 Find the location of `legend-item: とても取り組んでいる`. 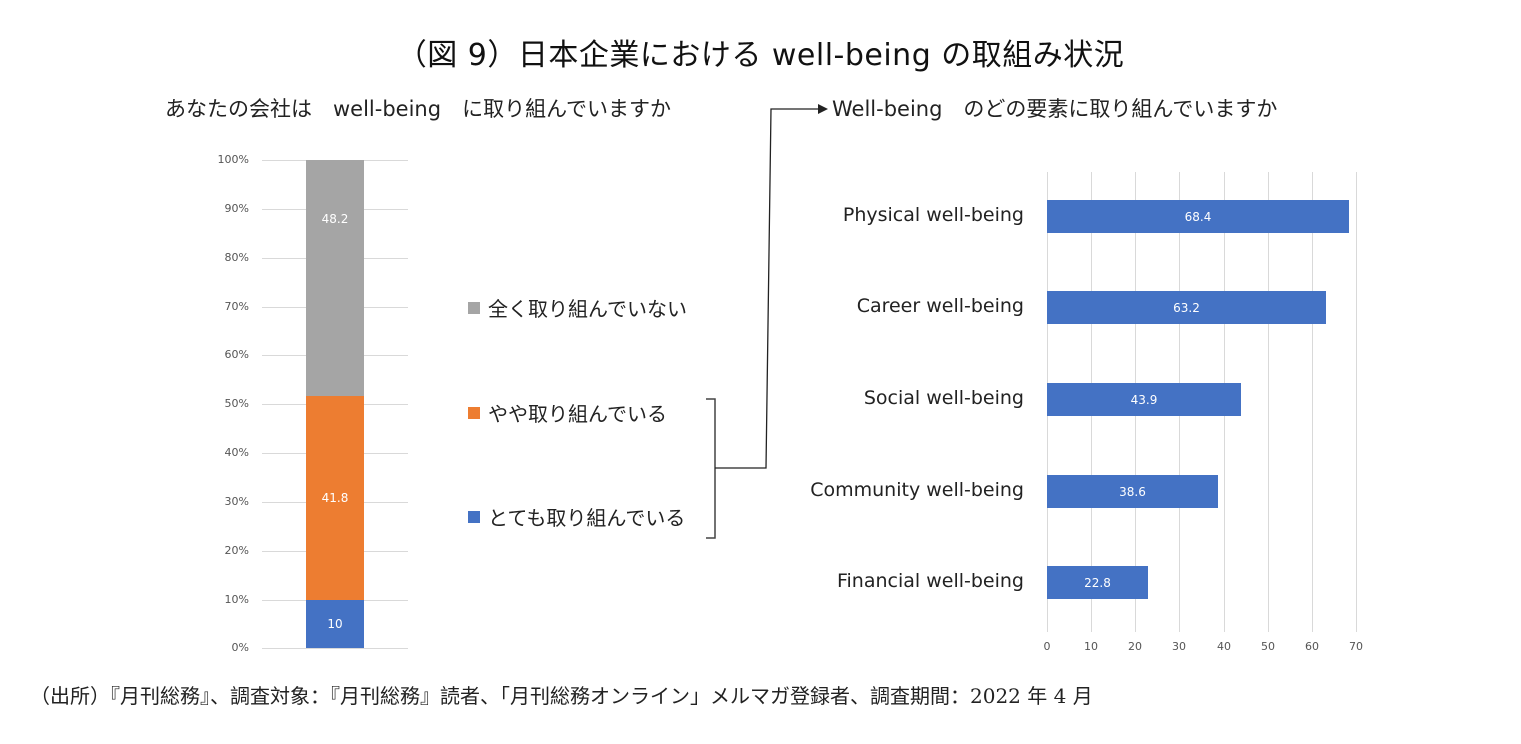

legend-item: とても取り組んでいる is located at coordinates (576, 516).